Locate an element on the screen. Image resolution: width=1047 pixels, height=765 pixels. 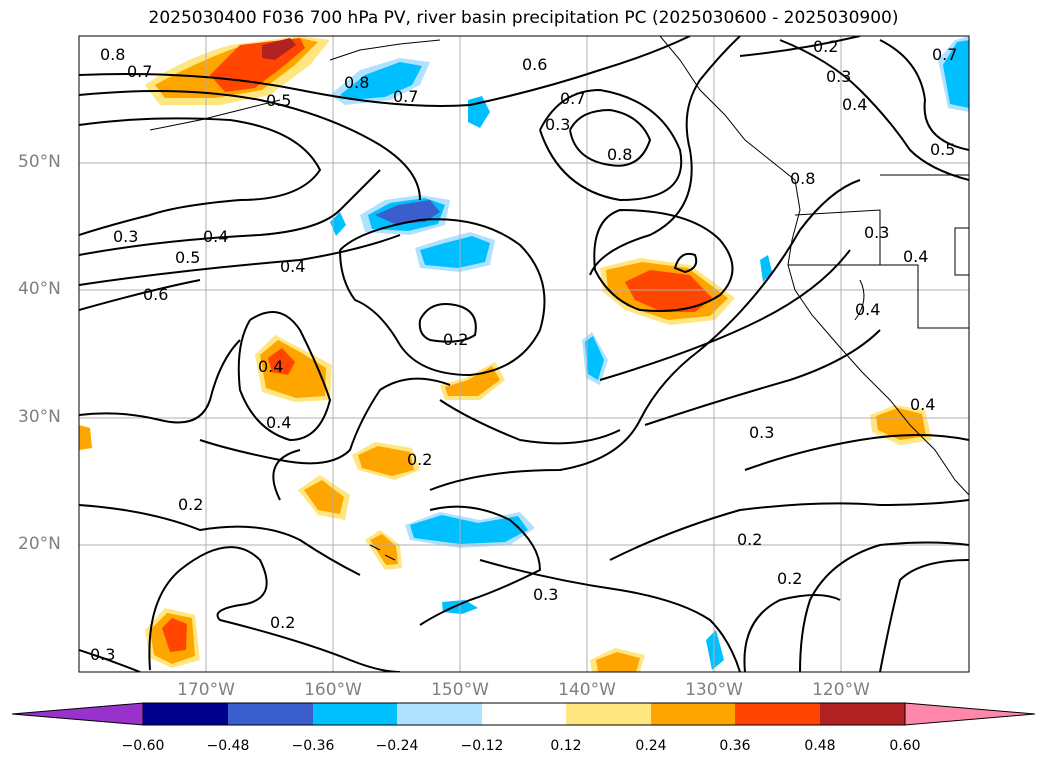
colorbar-tick-label: 0.36 is located at coordinates (735, 746).